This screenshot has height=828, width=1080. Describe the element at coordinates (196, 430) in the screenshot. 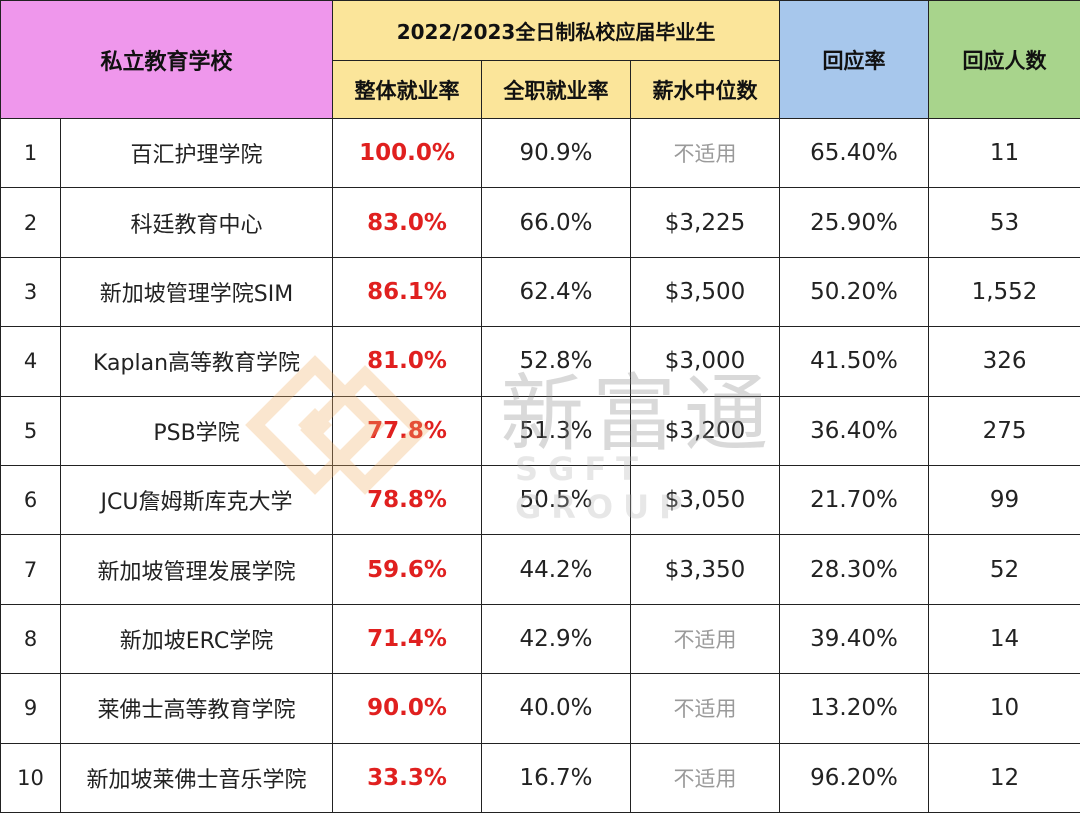

I see `school-name-cell: PSB学院` at that location.